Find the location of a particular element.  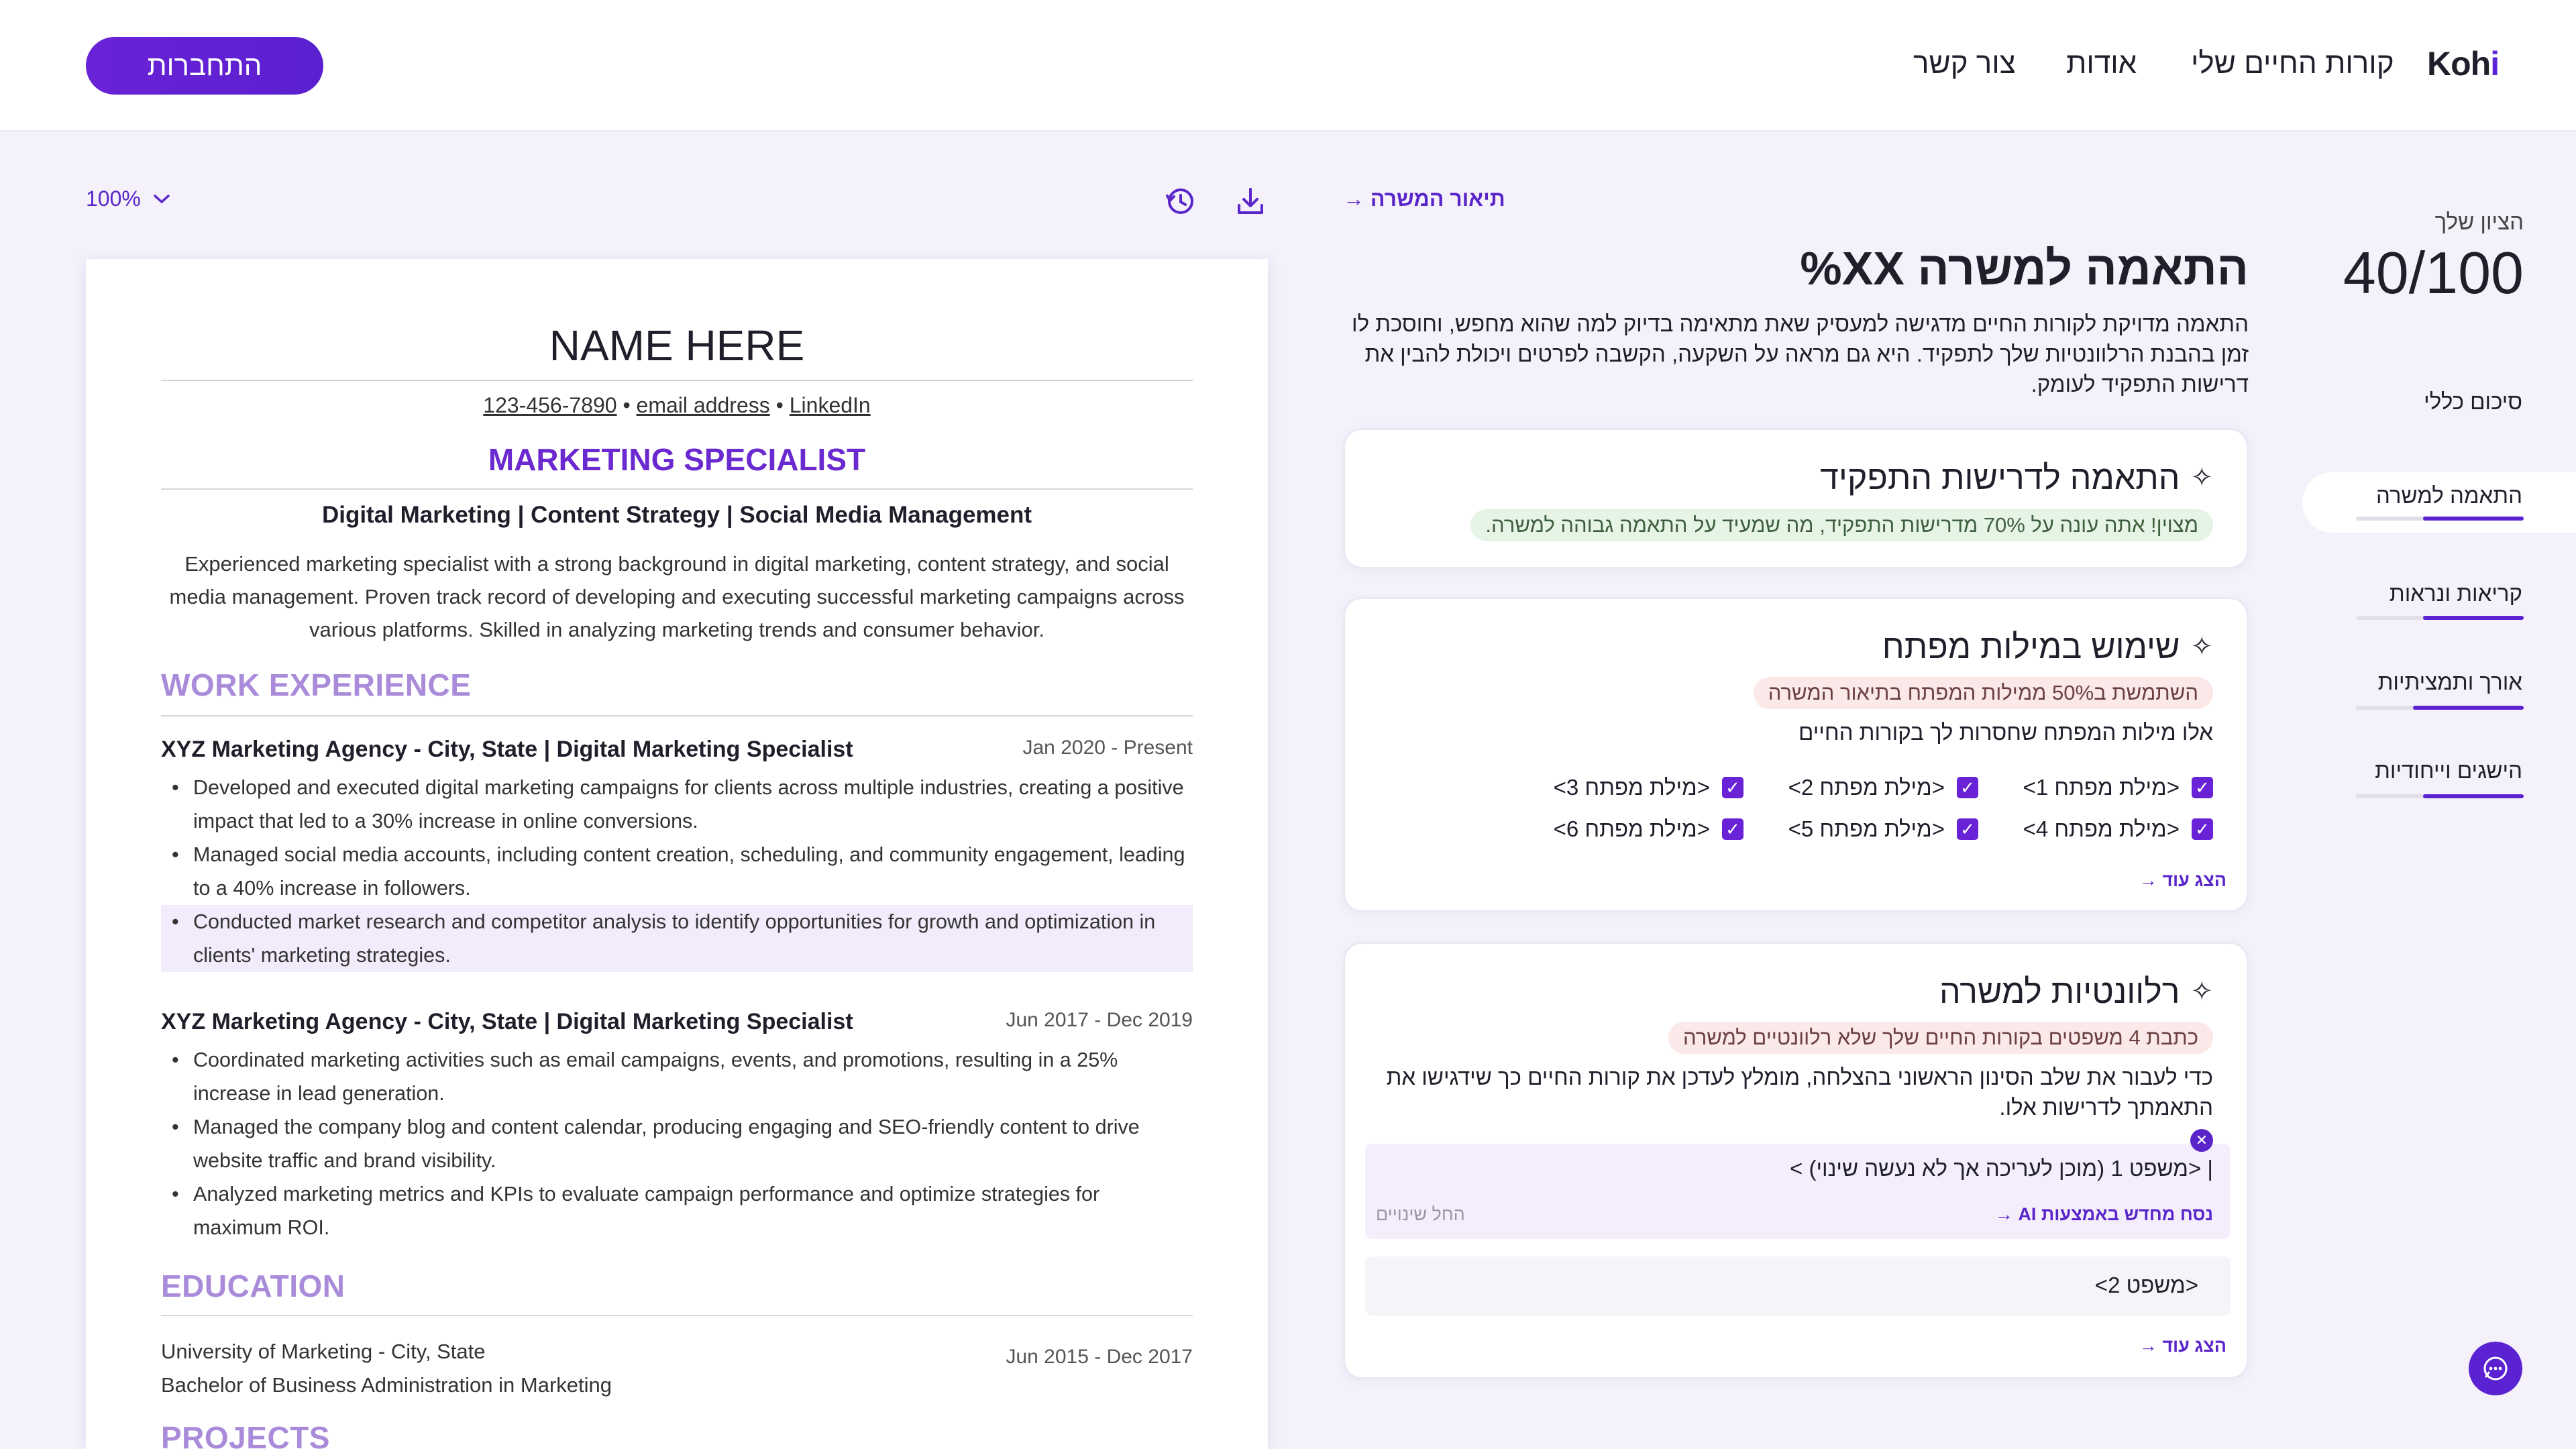

nav-my-resumes: קורות החיים שלי is located at coordinates (2292, 63).